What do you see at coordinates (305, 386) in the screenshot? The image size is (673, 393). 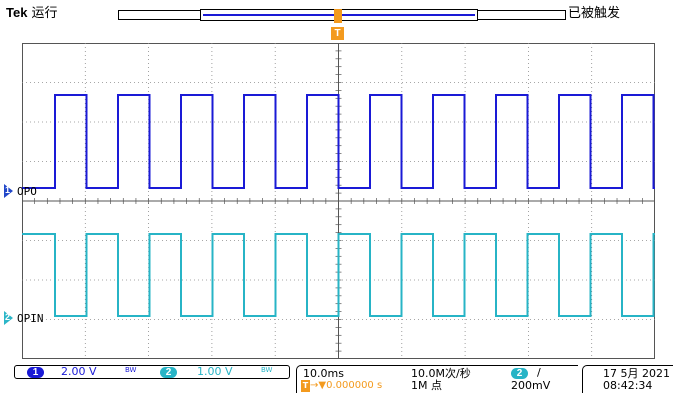 I see `trigger-position-icon: T` at bounding box center [305, 386].